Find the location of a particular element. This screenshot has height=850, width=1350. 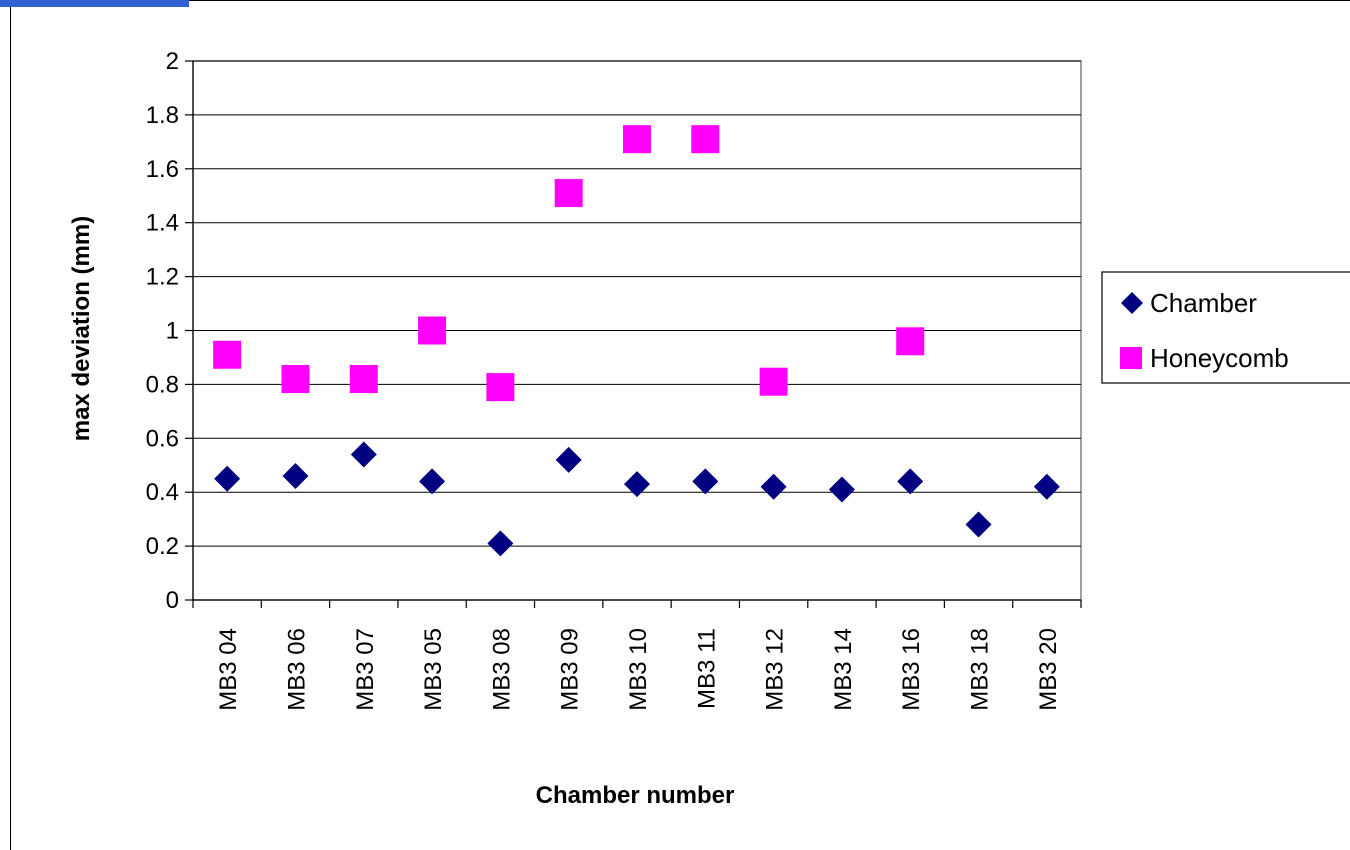

x-axis-title: Chamber number is located at coordinates (635, 795).